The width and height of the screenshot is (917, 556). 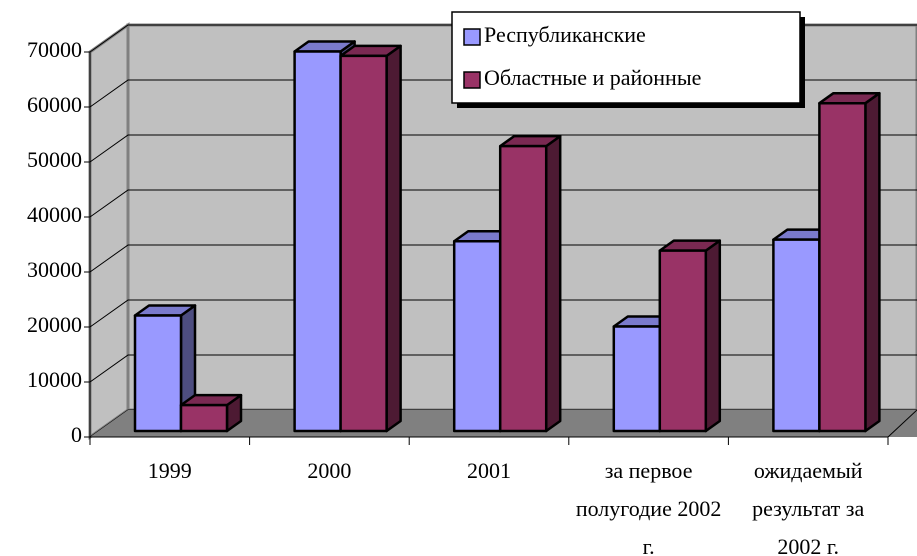 I want to click on x-tick-label: 2000, so click(x=329, y=470).